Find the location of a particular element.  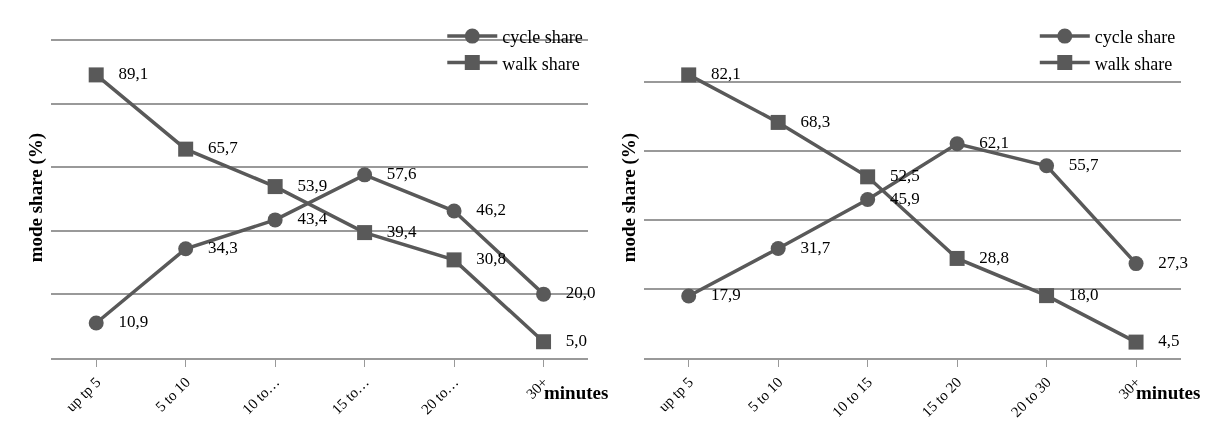

x-tick-label: 20 to 30 is located at coordinates (1030, 397).